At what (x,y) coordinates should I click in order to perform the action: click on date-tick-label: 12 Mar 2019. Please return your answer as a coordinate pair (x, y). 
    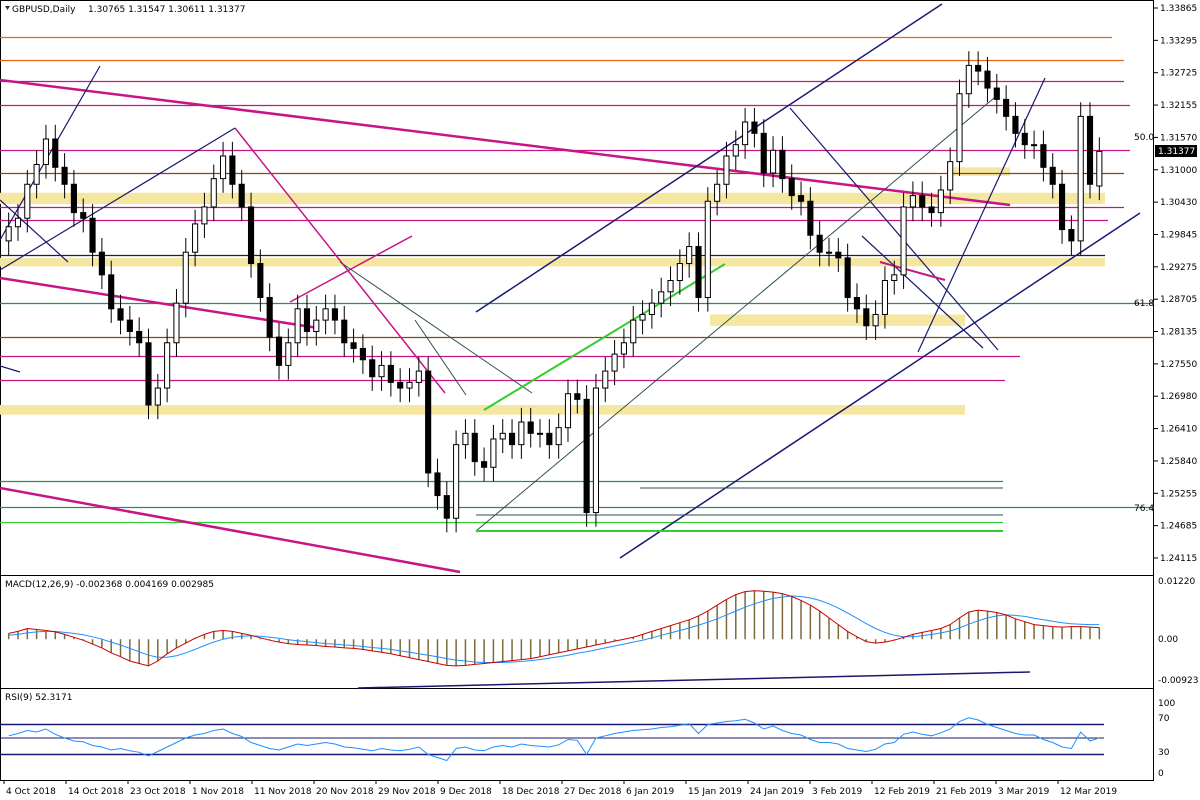
    Looking at the image, I should click on (1088, 792).